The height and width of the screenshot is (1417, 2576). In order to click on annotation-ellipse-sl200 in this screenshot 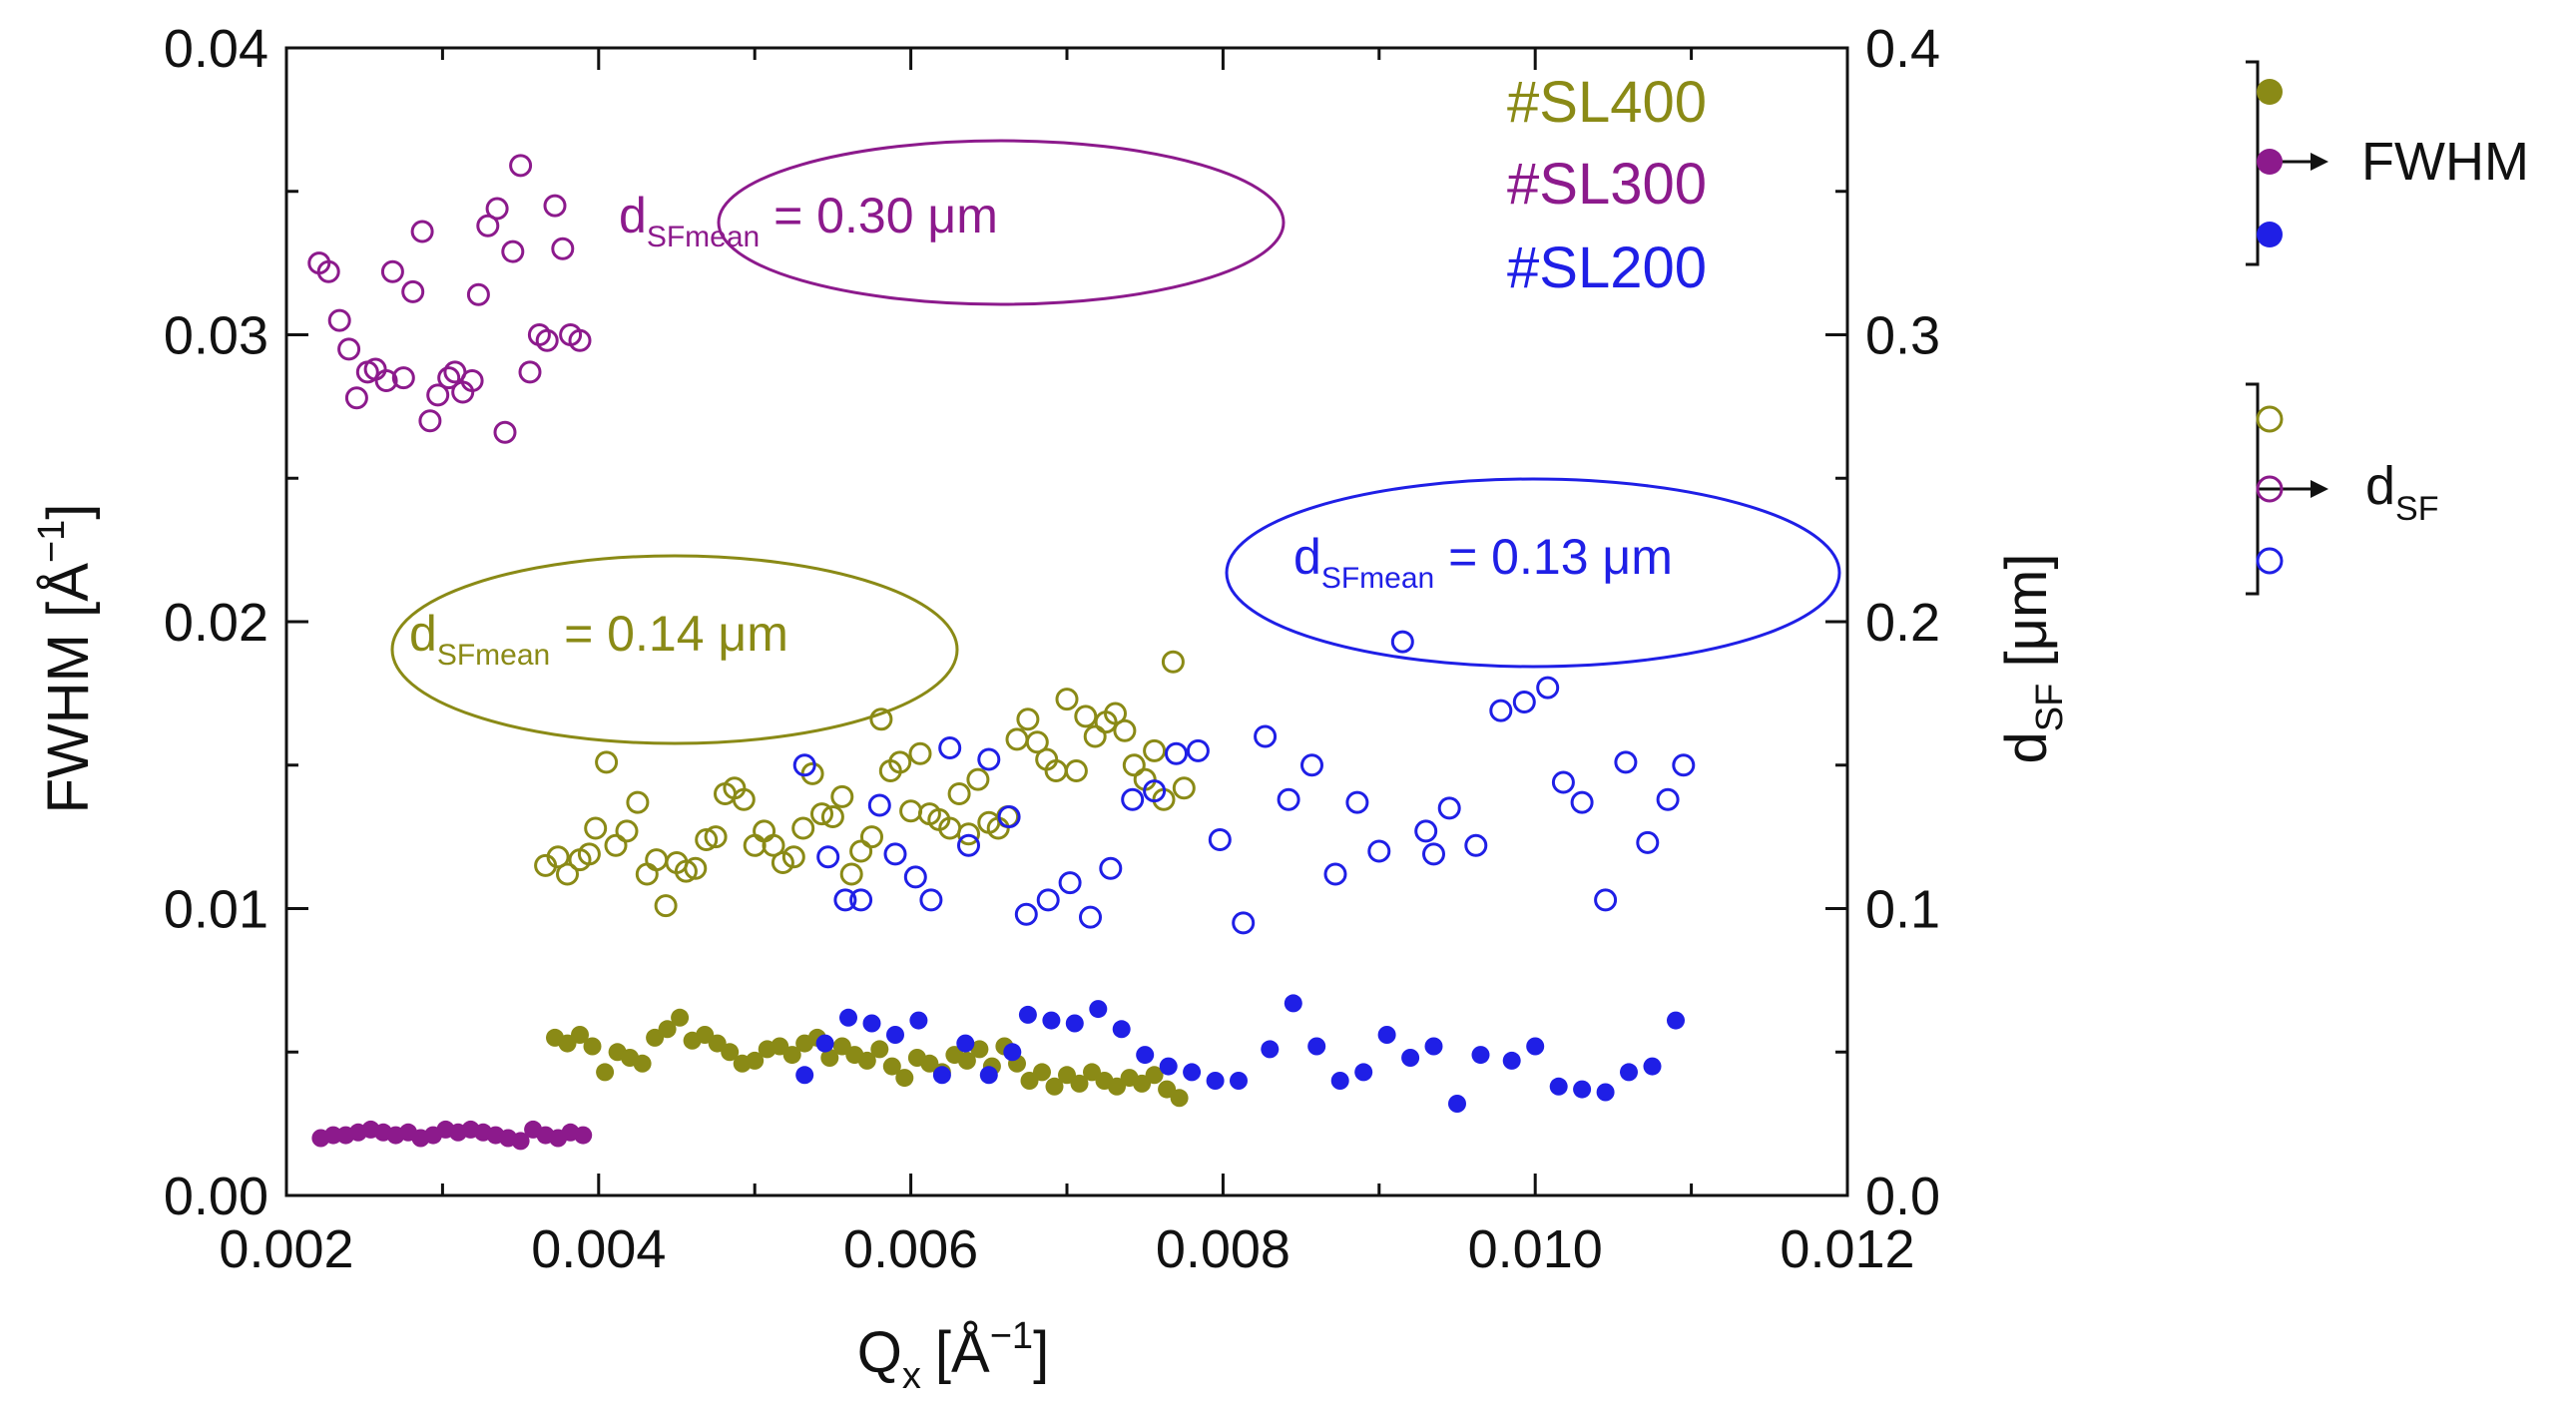, I will do `click(1533, 573)`.